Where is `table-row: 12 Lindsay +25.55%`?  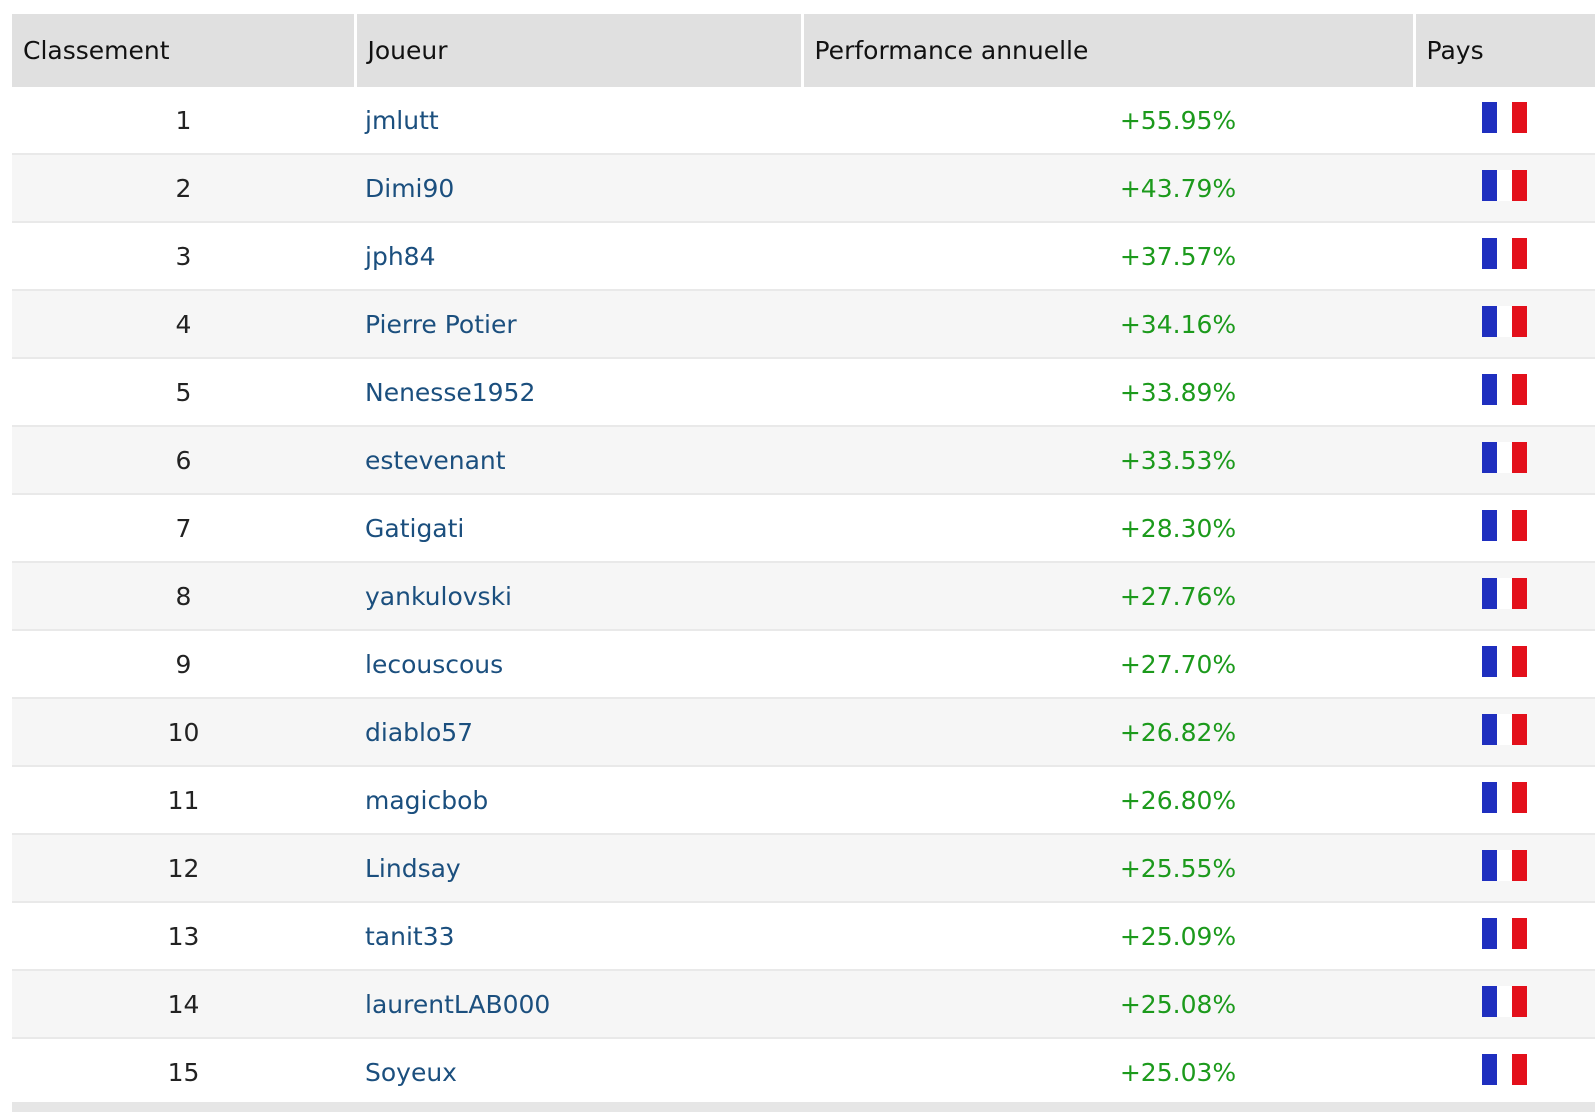 table-row: 12 Lindsay +25.55% is located at coordinates (803, 868).